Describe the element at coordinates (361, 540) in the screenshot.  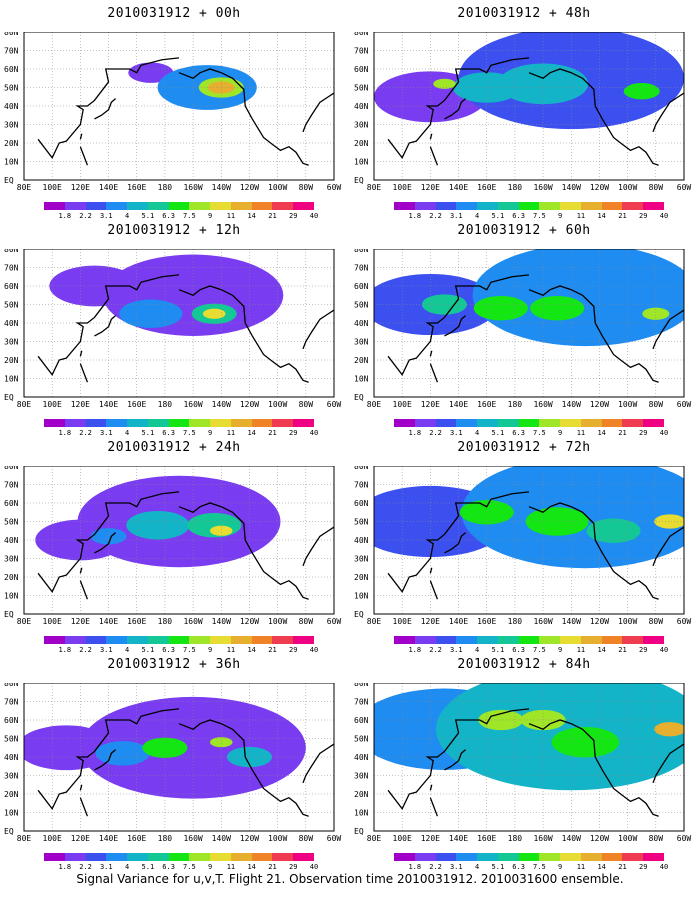
I see `lat-tick-label: 40N` at that location.